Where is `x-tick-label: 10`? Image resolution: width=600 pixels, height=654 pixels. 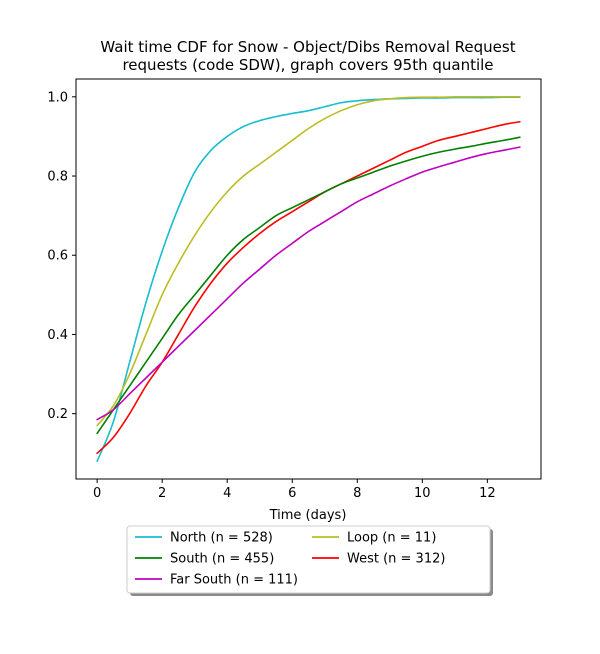
x-tick-label: 10 is located at coordinates (422, 493).